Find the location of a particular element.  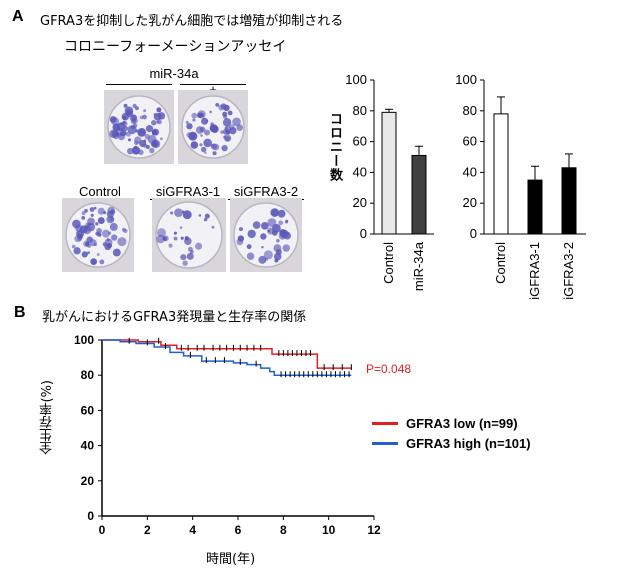

panel-b-title: 乳がんにおけるGFRA3発現量と生存率の関係 is located at coordinates (174, 317).